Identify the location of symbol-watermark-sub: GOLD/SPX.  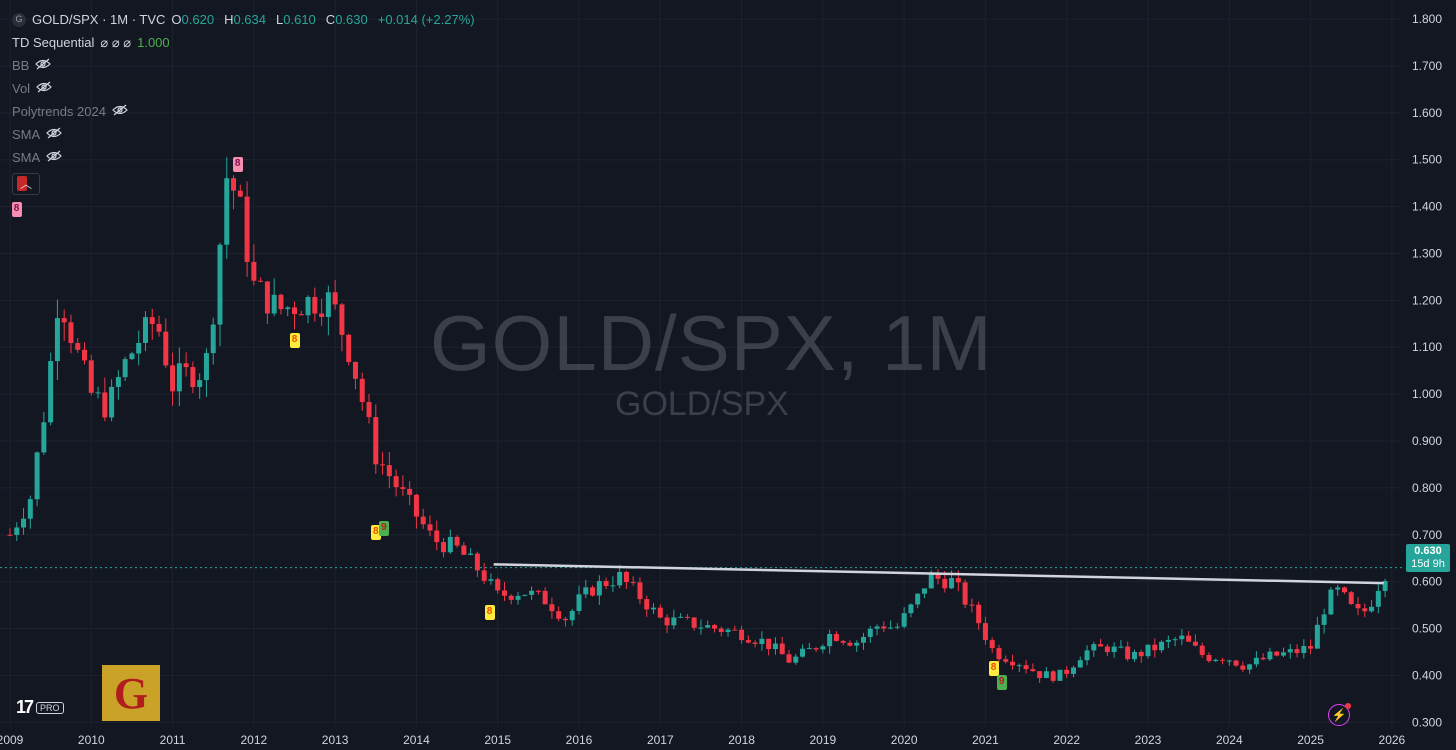
(702, 404).